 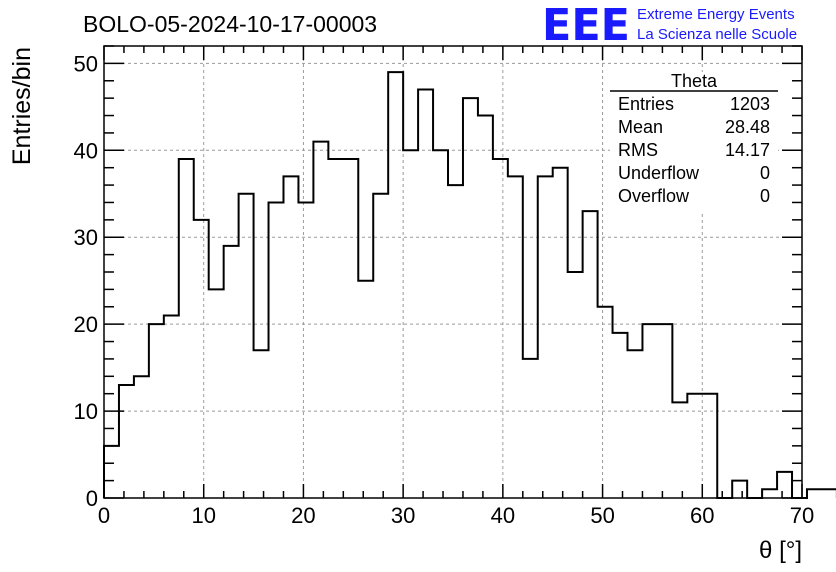 I want to click on stats-row-label: Underflow, so click(x=659, y=173).